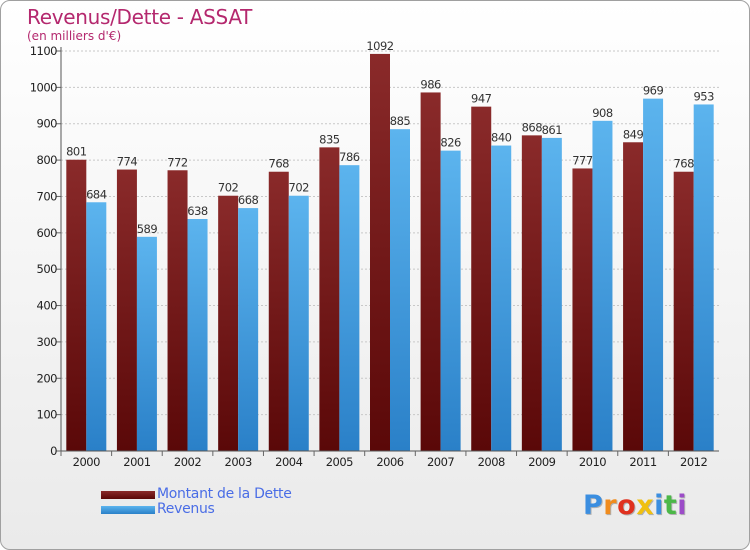  I want to click on data-label: 953, so click(703, 96).